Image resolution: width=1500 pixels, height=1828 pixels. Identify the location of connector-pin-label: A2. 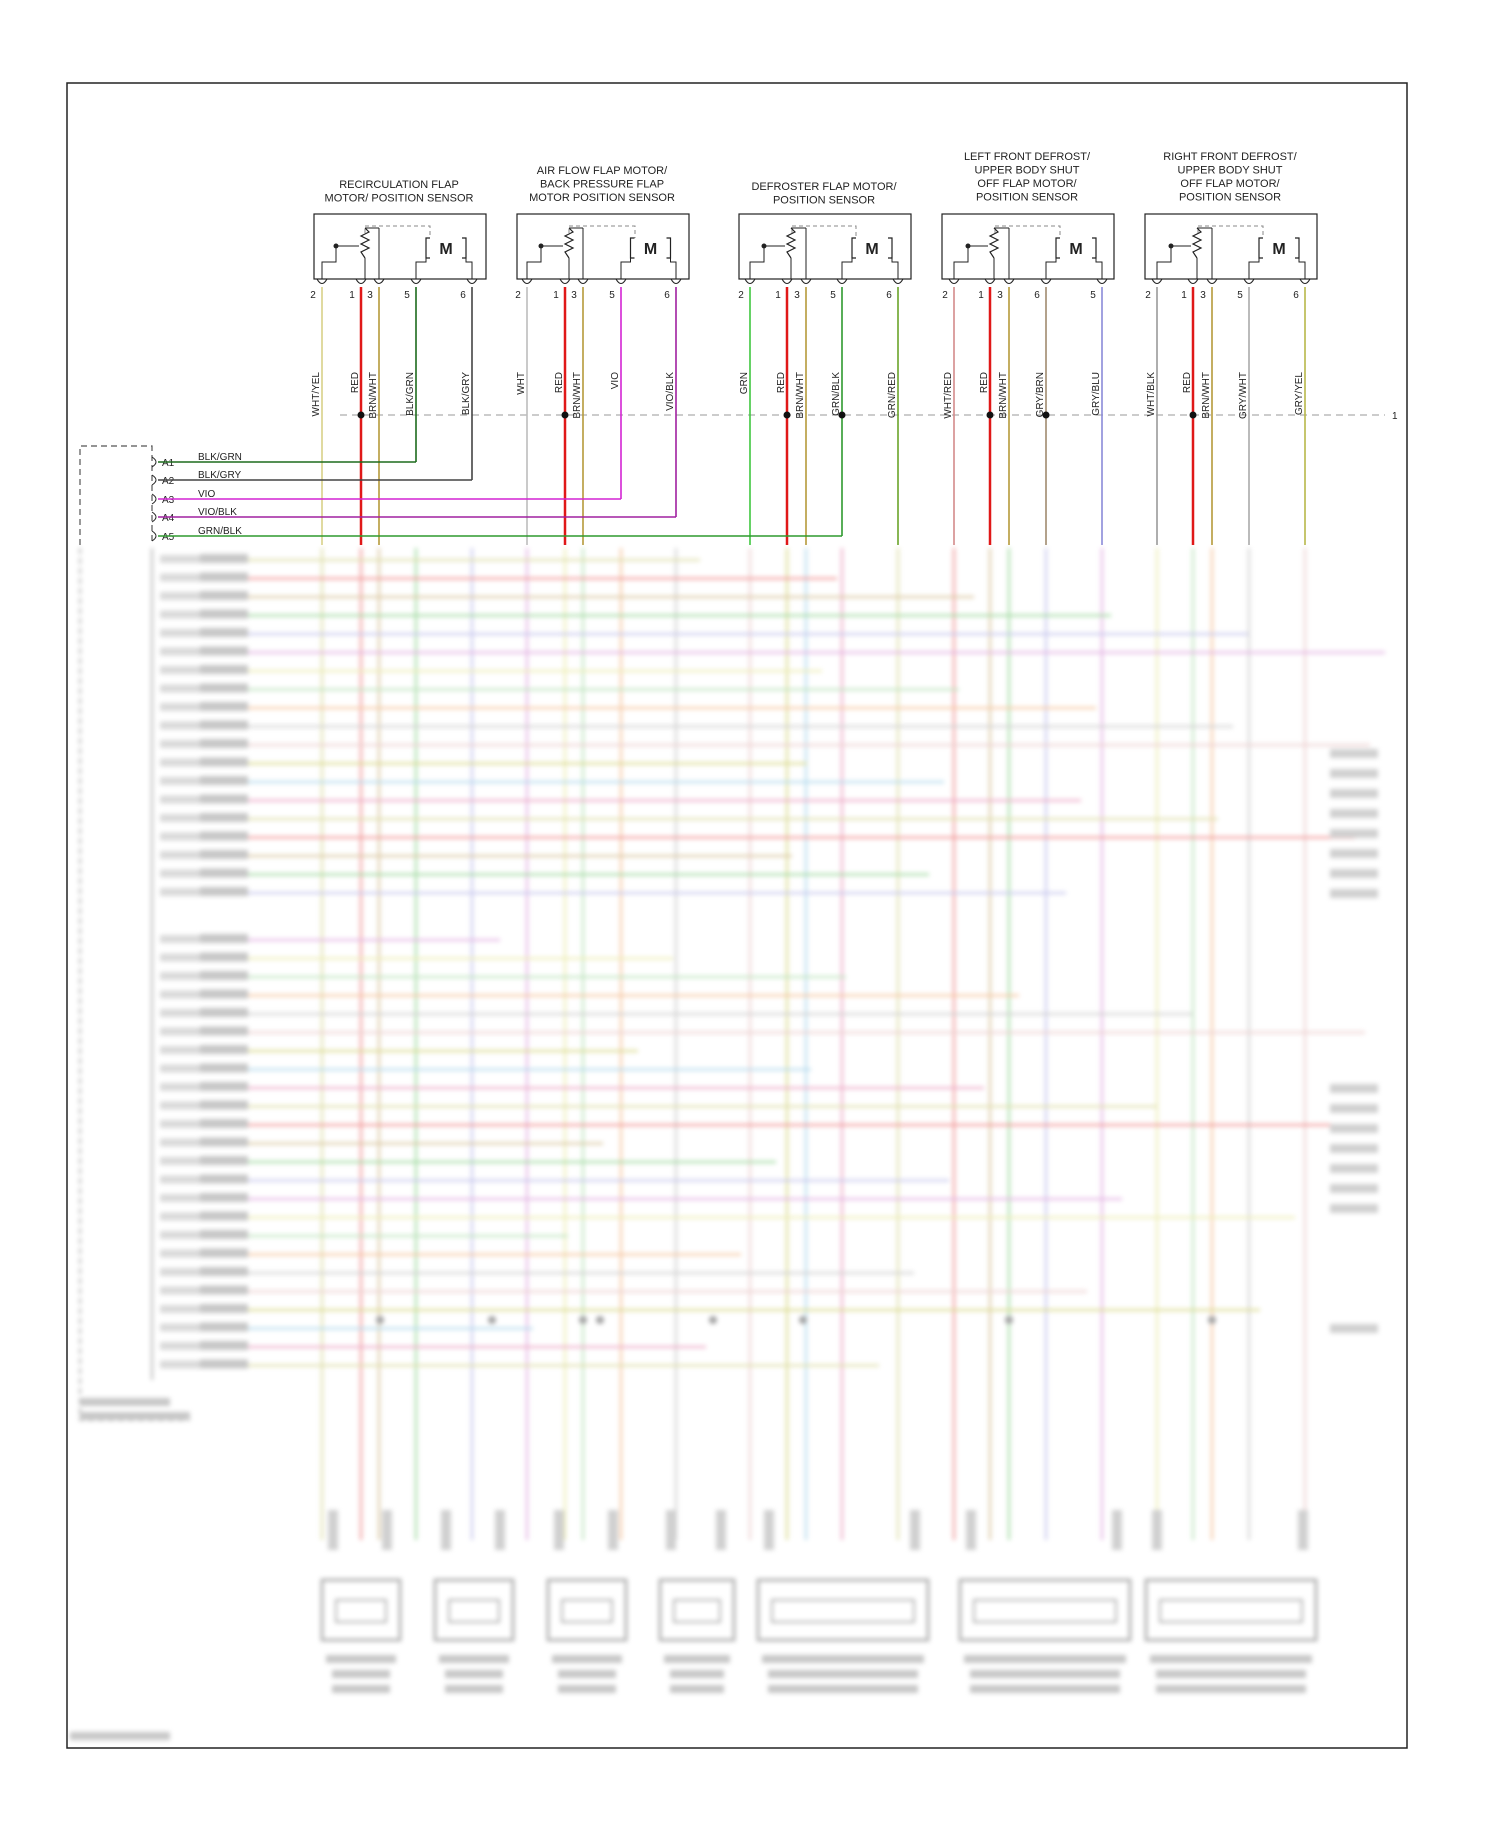
(168, 481).